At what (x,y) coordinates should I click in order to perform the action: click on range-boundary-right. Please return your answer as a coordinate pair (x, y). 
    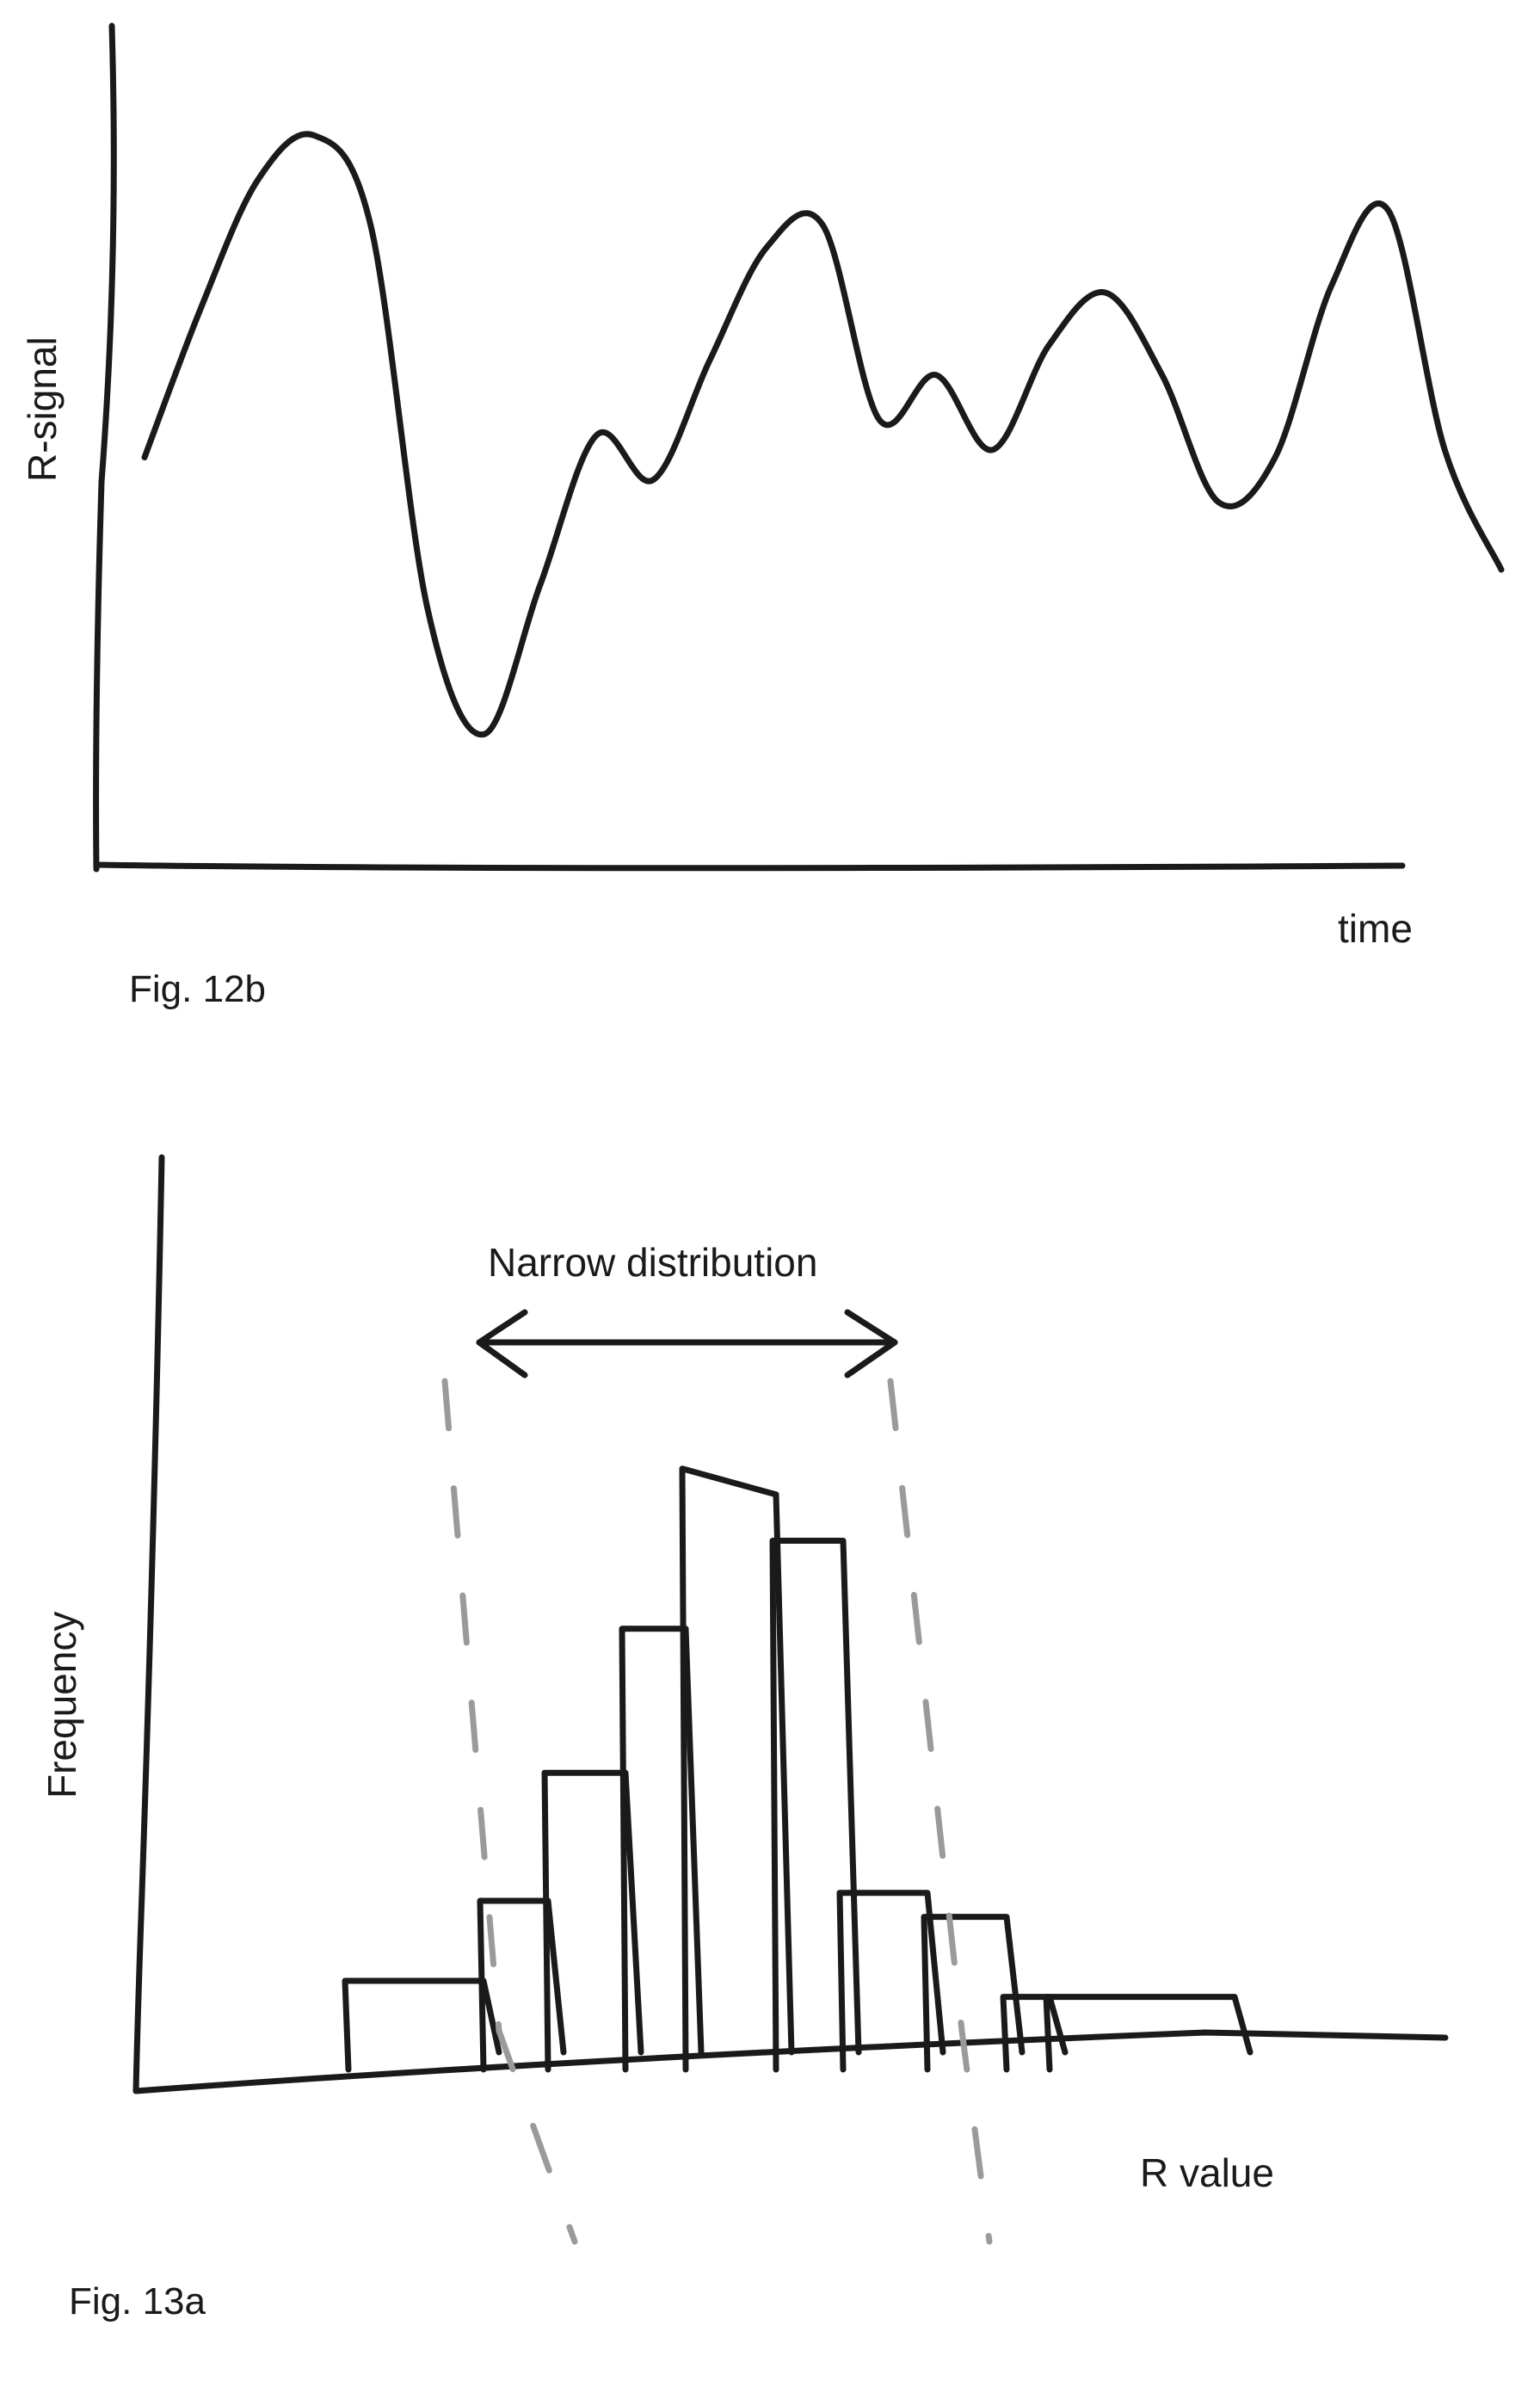
    Looking at the image, I should click on (940, 1811).